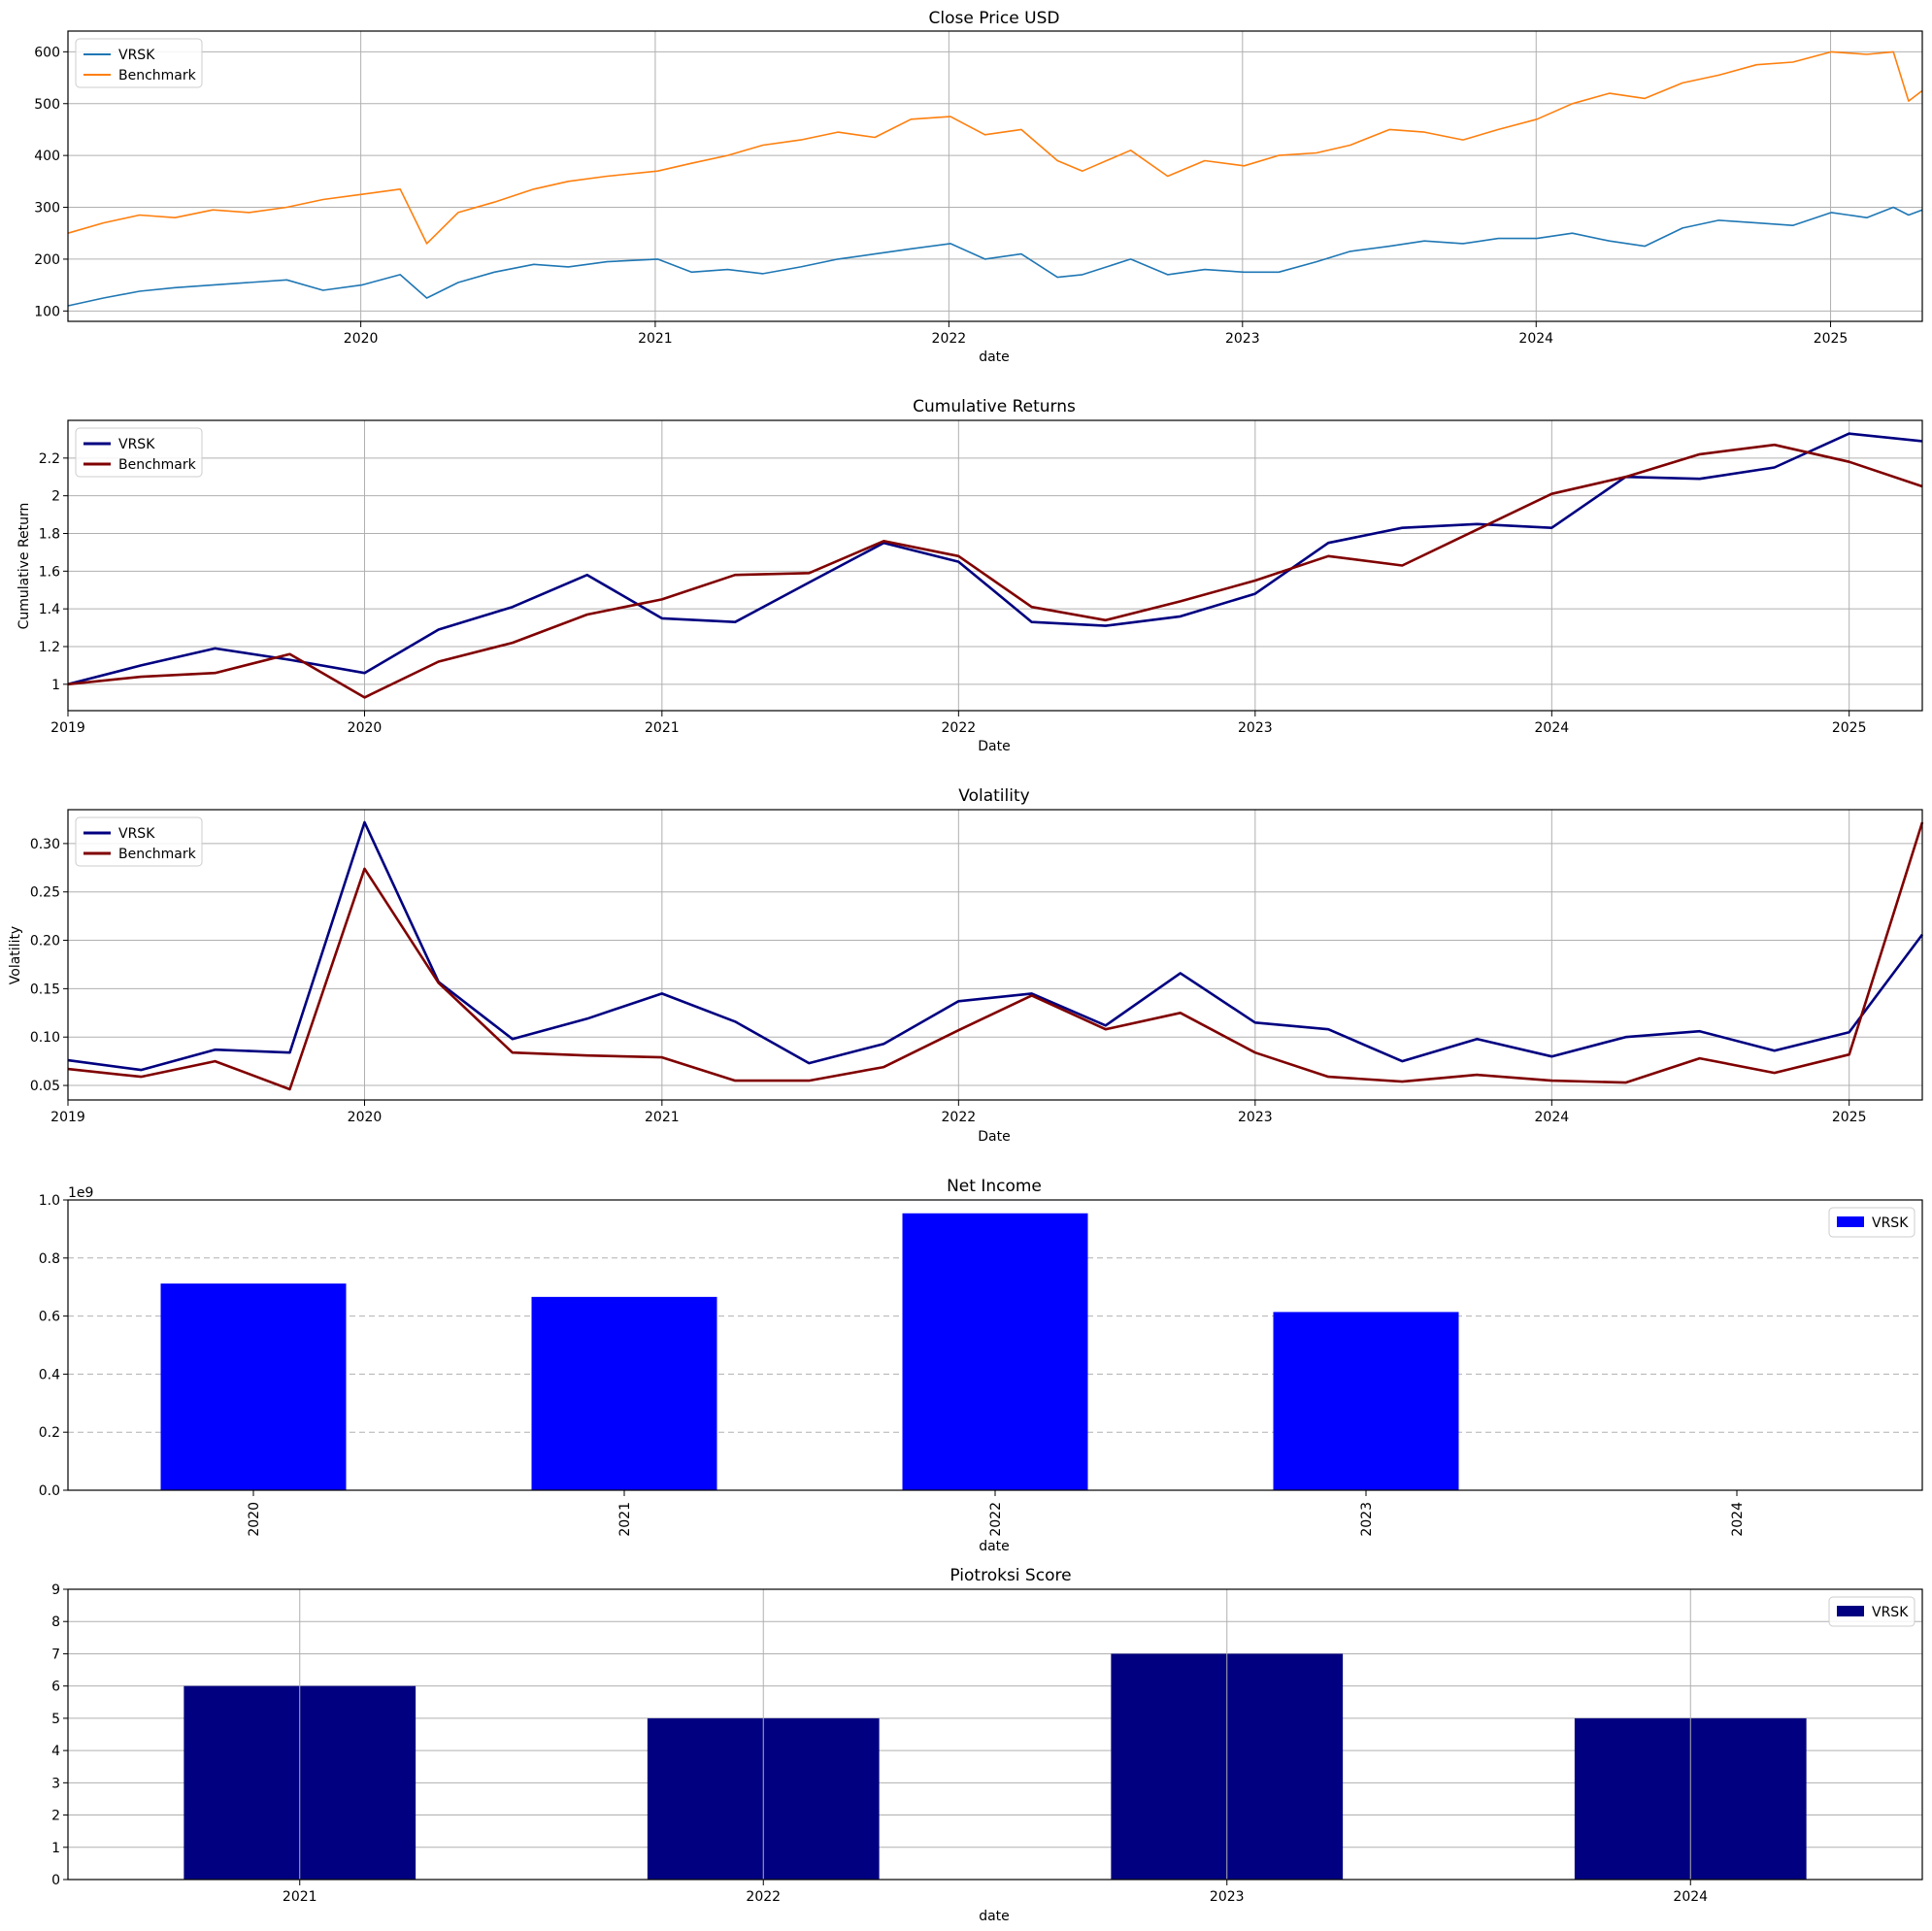  I want to click on y-tick-label: 7, so click(55, 1655).